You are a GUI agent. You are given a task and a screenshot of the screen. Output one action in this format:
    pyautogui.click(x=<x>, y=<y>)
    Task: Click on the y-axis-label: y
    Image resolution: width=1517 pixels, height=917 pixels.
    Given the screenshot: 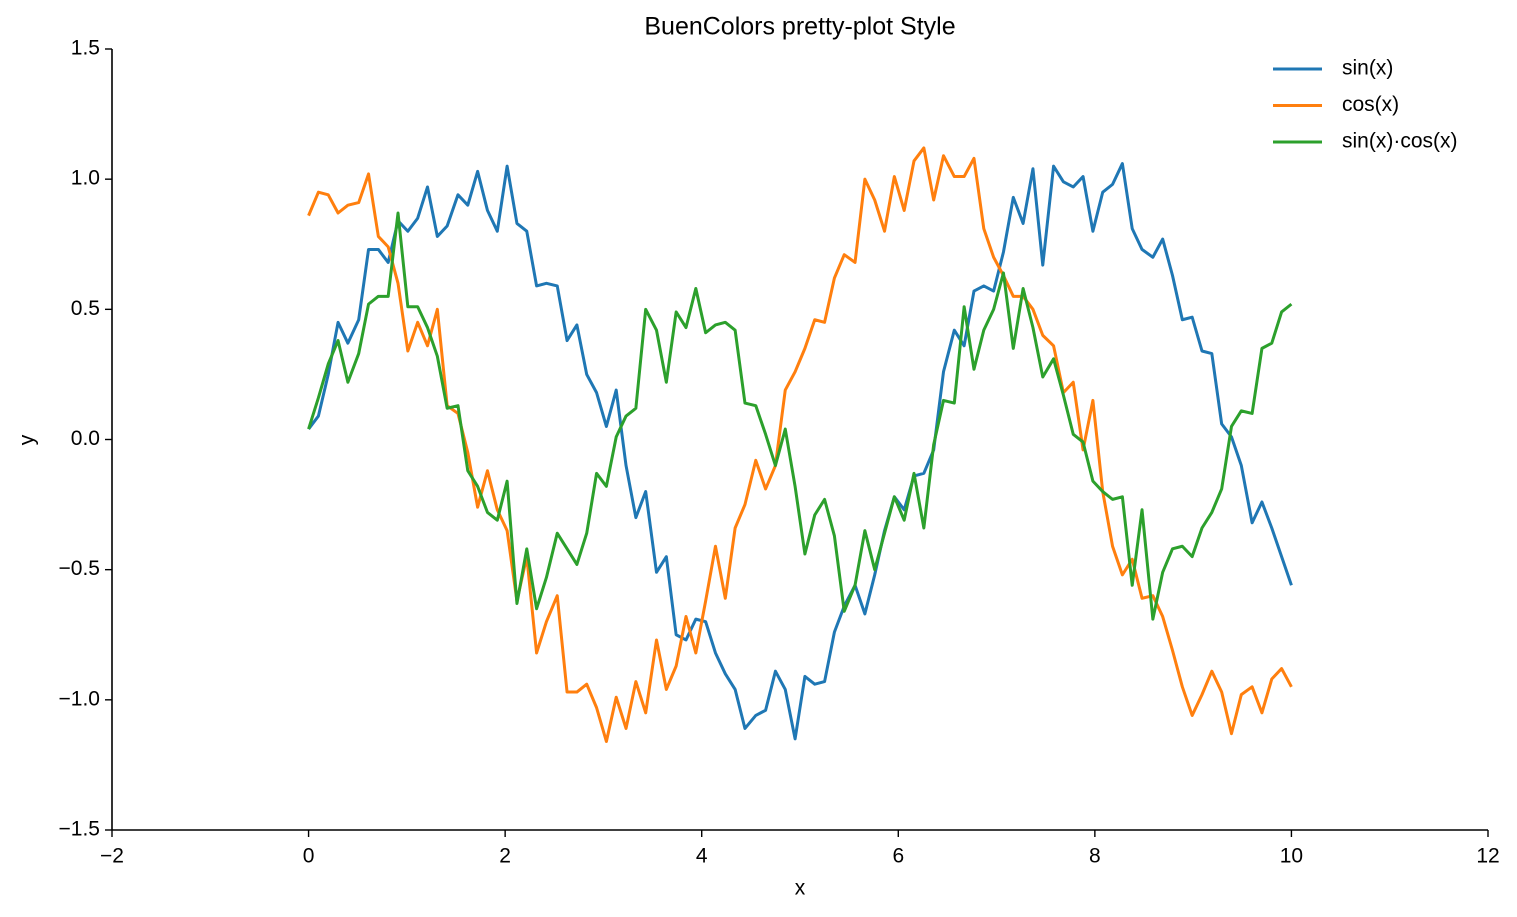 What is the action you would take?
    pyautogui.click(x=27, y=439)
    